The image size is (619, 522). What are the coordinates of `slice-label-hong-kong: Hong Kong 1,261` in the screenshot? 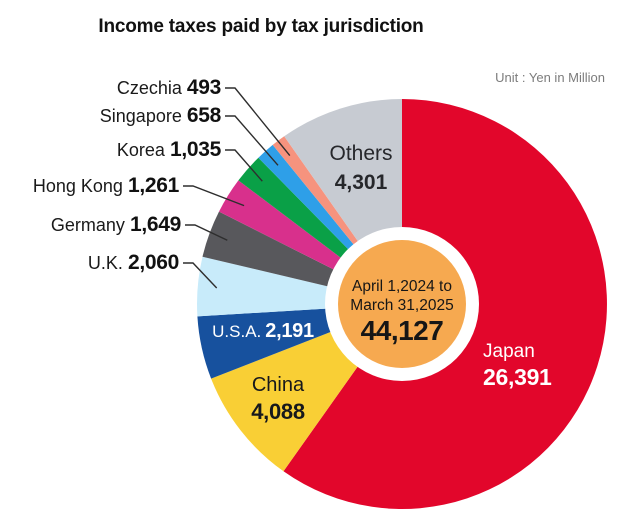 It's located at (106, 186).